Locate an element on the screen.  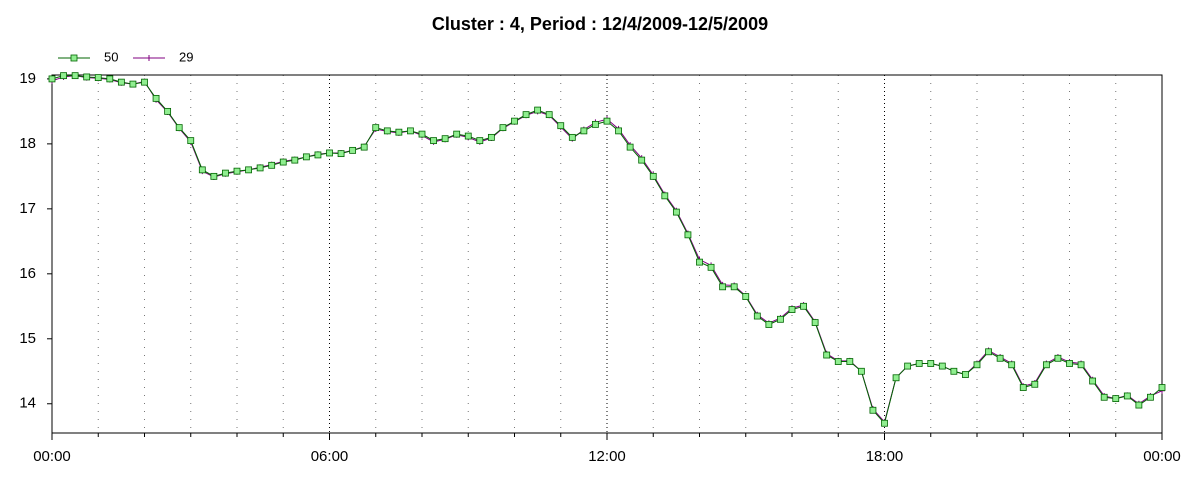
x-tick-label: 06:00 is located at coordinates (330, 456).